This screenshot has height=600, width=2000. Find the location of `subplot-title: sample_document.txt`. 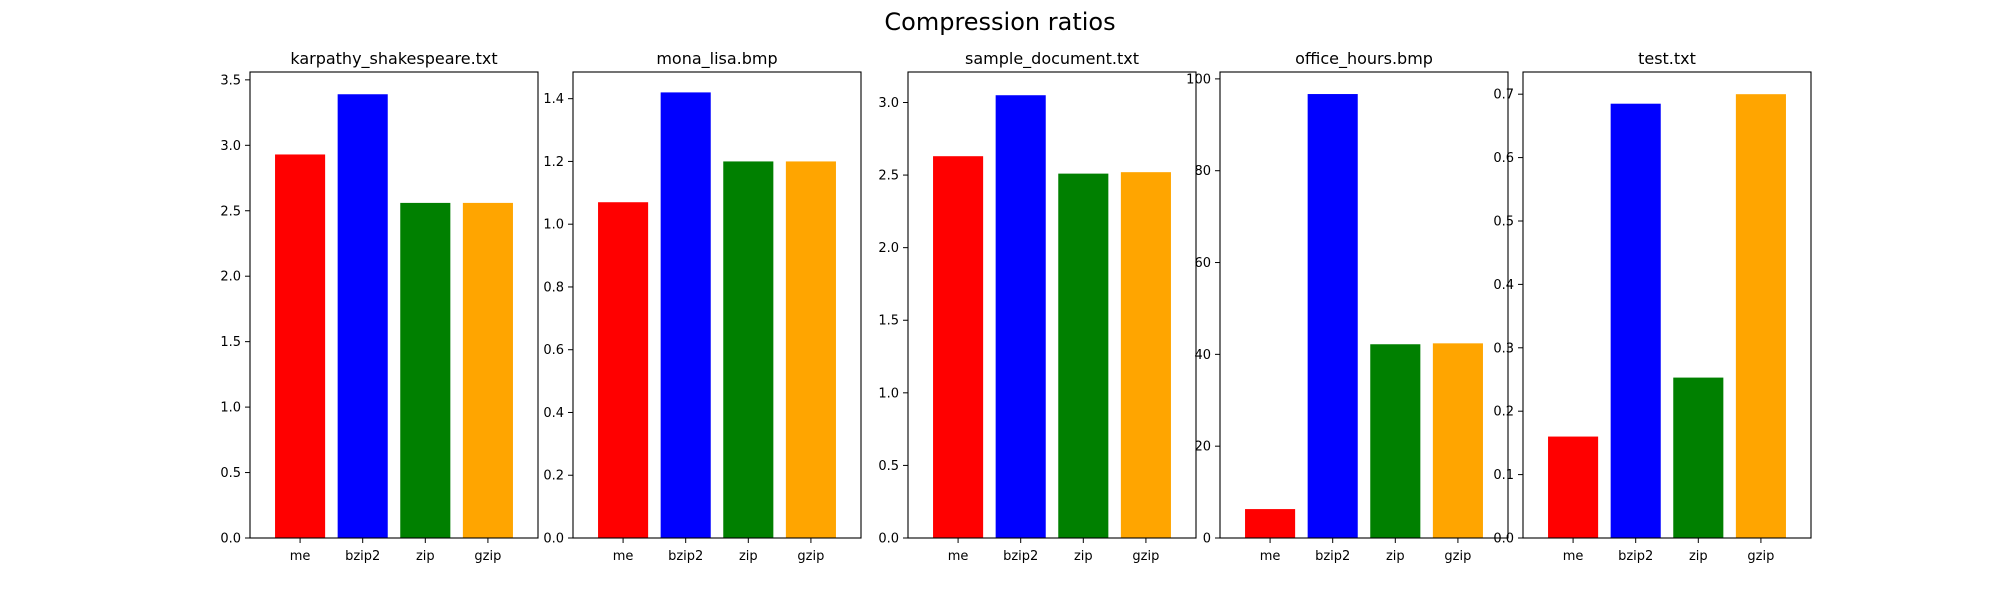

subplot-title: sample_document.txt is located at coordinates (1052, 59).